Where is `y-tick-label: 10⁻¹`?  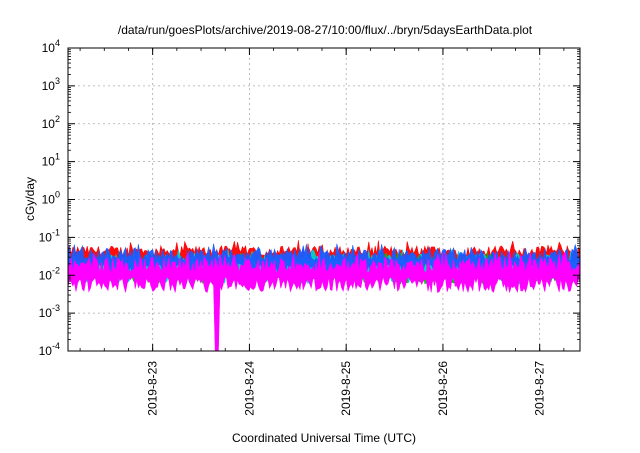 y-tick-label: 10⁻¹ is located at coordinates (49, 235).